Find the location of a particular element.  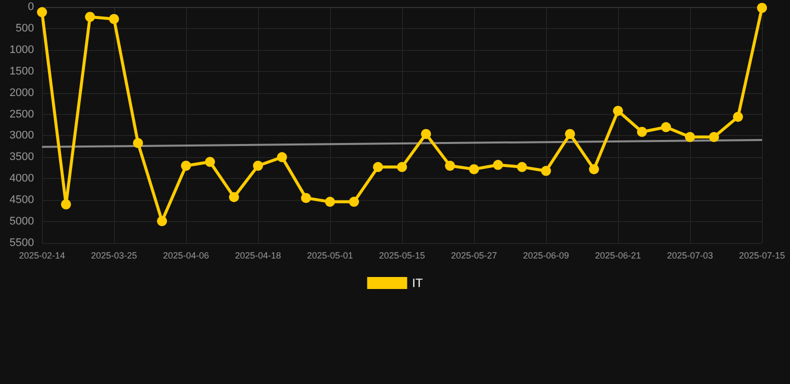

x-tick-label: 2025-02-14 is located at coordinates (42, 255).